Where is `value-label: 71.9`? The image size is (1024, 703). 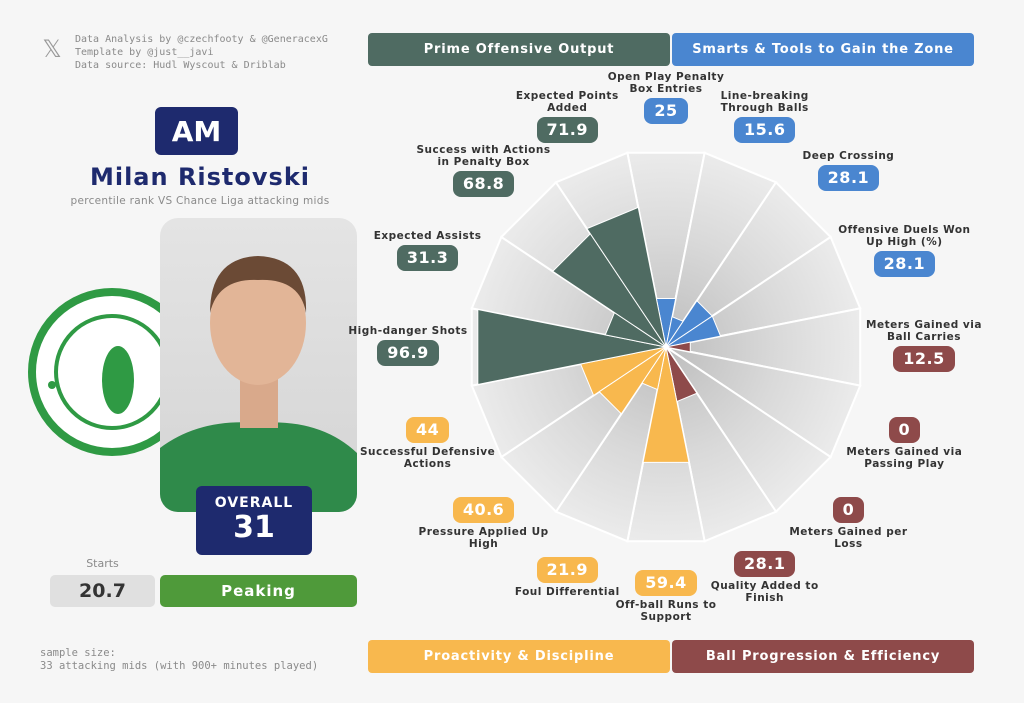 value-label: 71.9 is located at coordinates (567, 129).